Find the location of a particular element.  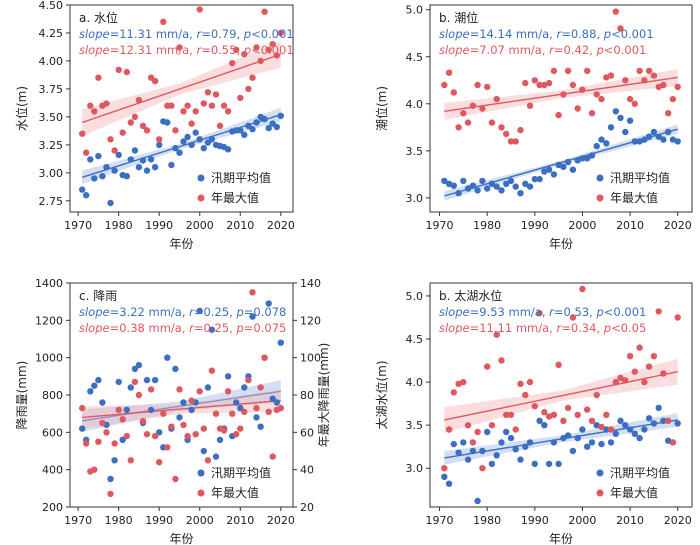

stats-annotation-blue: slope=11.31 mm/a, r=0.79, p<0.001 is located at coordinates (186, 34).